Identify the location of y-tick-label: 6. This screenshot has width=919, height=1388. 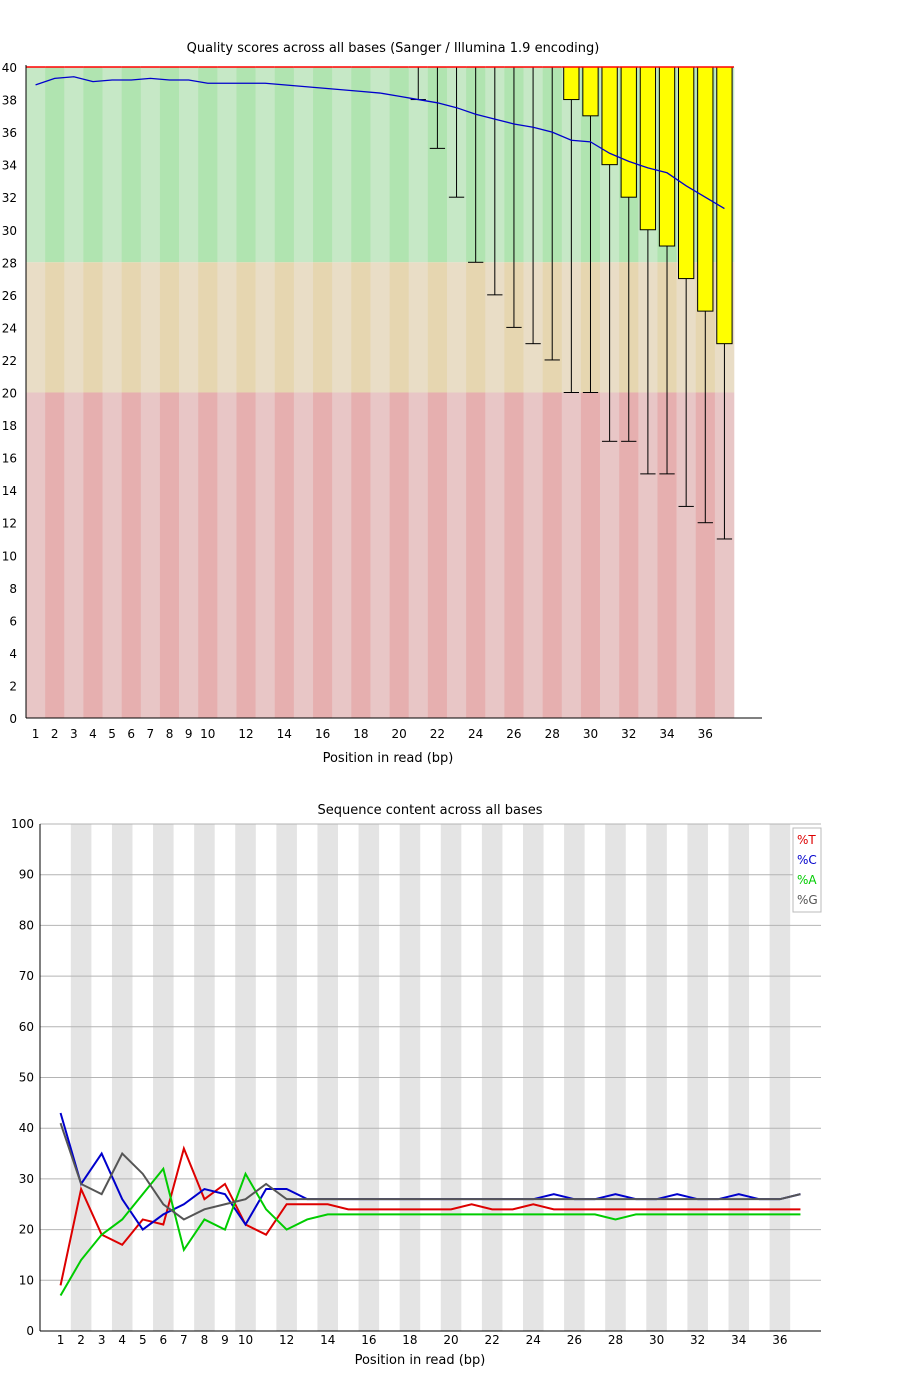
(13, 621).